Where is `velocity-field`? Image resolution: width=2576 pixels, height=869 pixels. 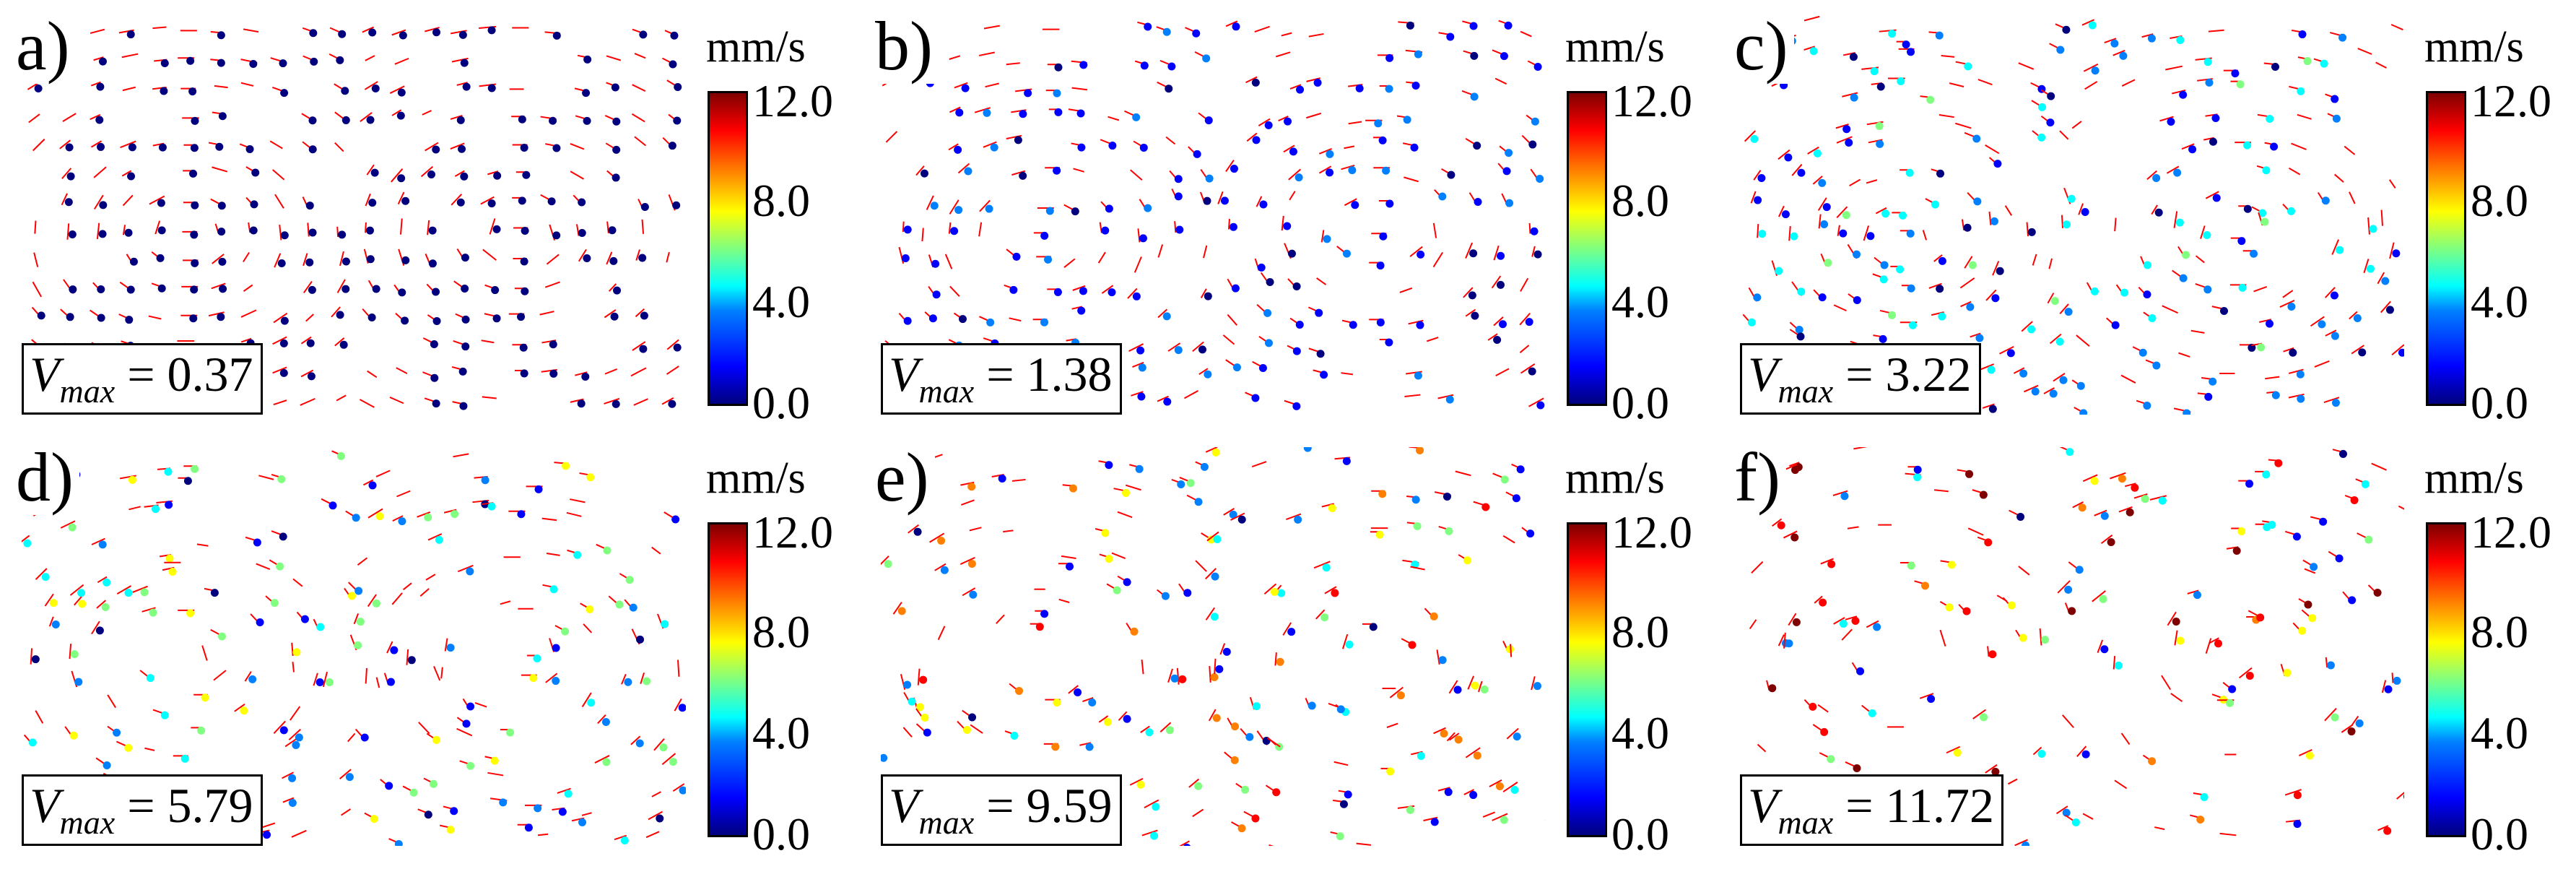 velocity-field is located at coordinates (1213, 647).